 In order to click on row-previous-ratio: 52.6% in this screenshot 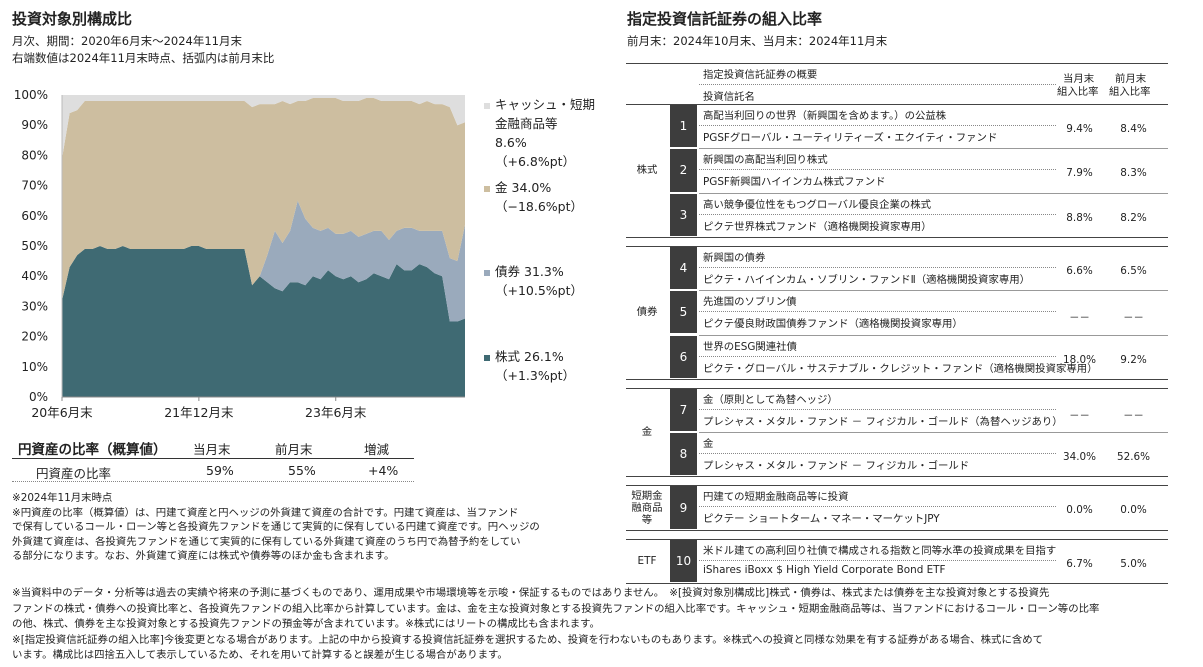, I will do `click(1133, 457)`.